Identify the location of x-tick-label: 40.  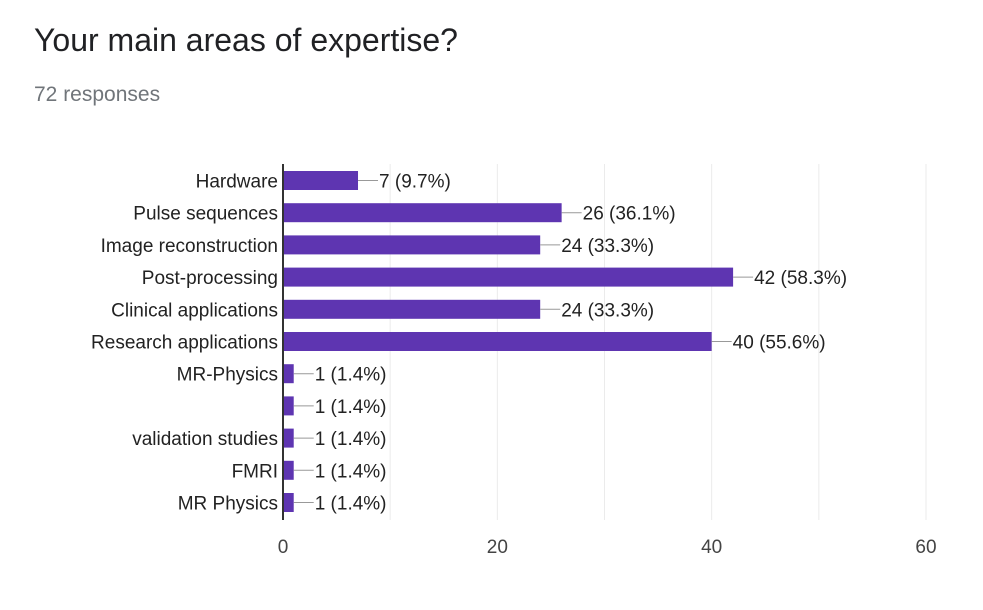
(711, 547).